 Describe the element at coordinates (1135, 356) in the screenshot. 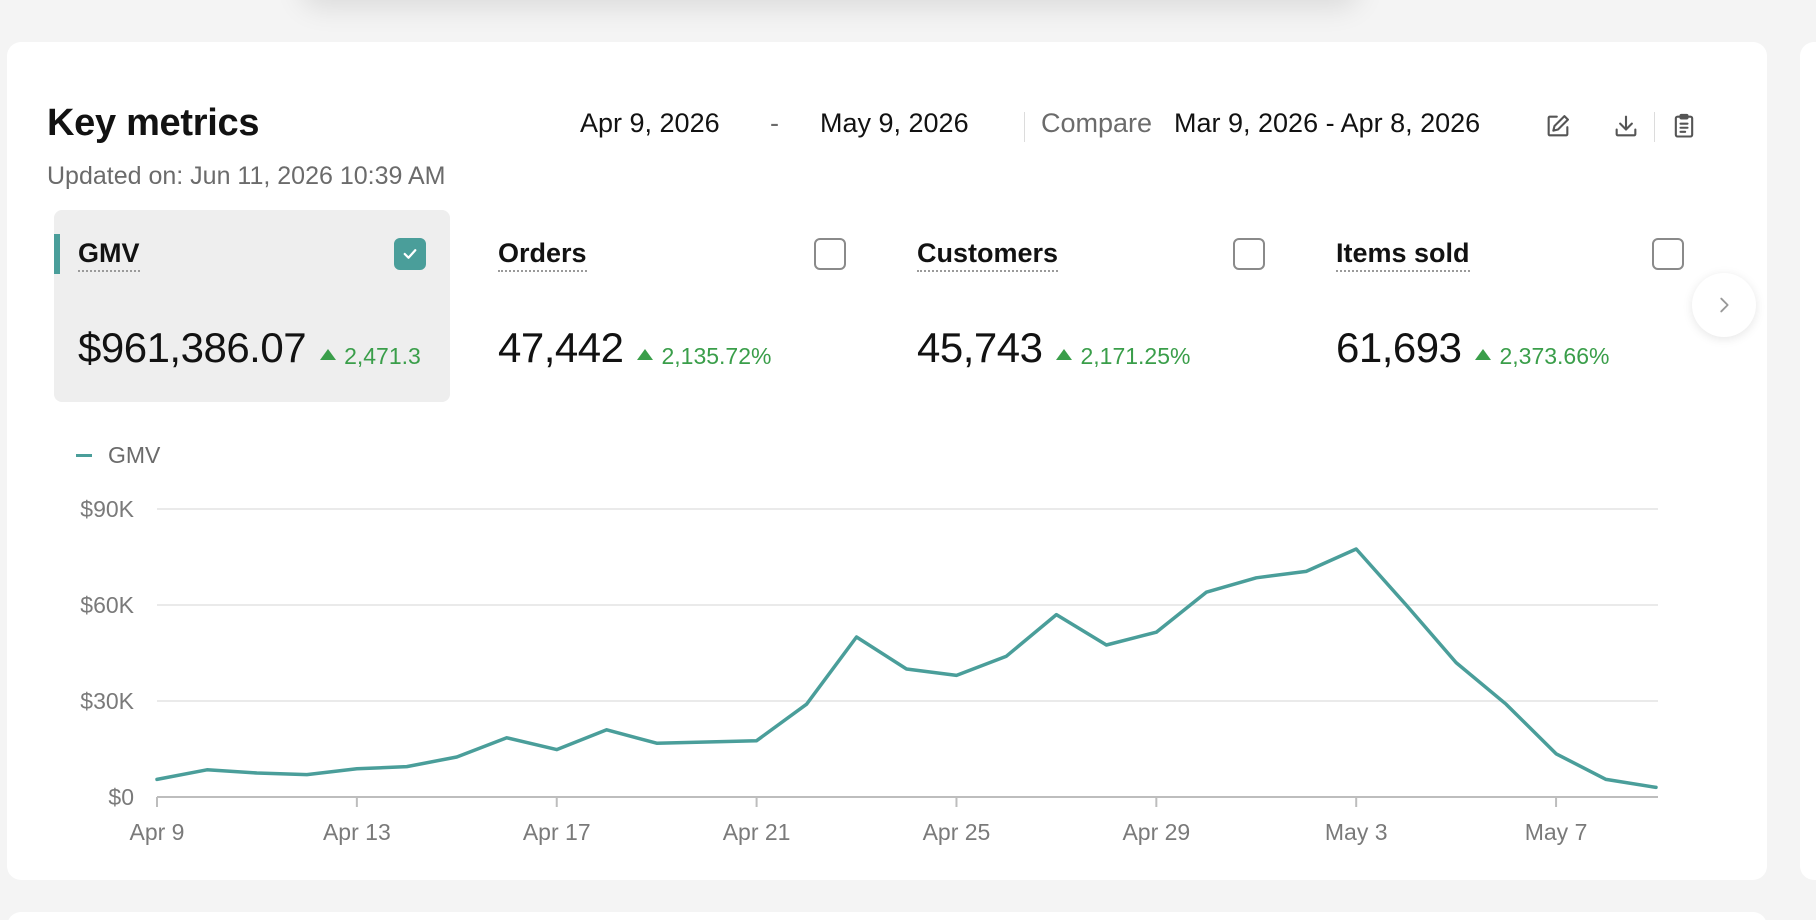

I see `metric-delta-value: 2,171.25%` at that location.